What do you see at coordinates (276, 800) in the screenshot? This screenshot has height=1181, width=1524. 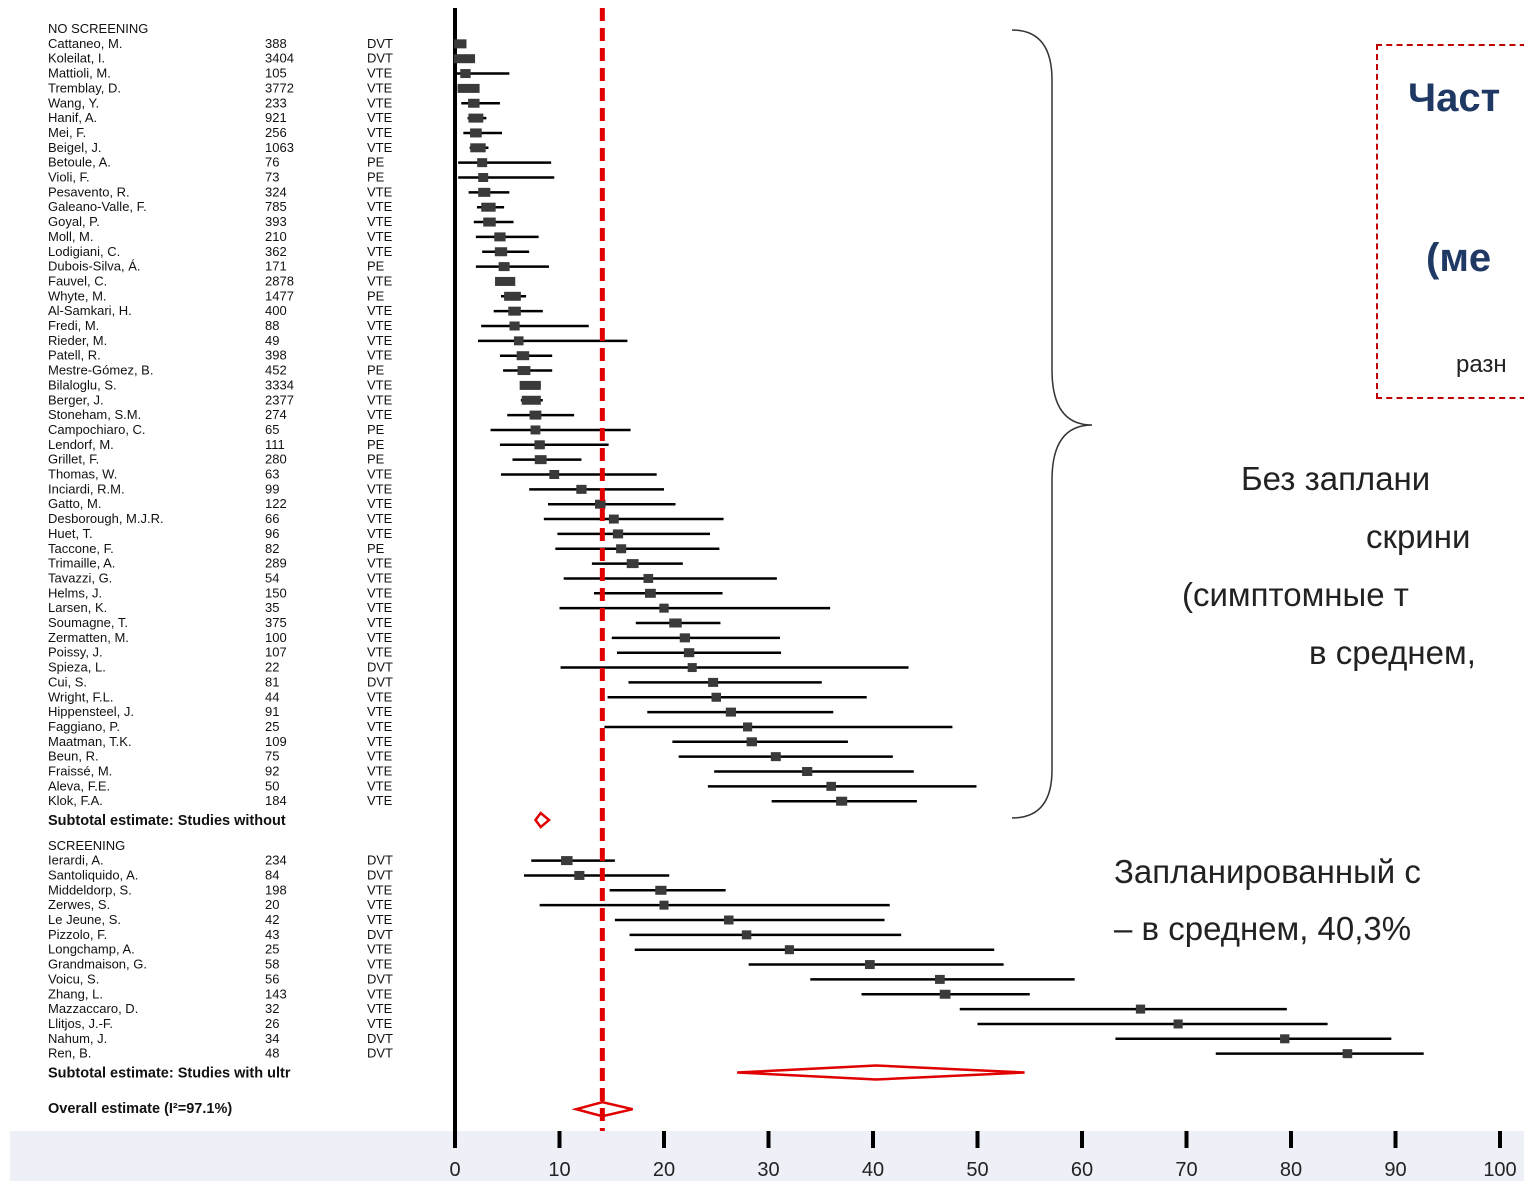 I see `study-n: 184` at bounding box center [276, 800].